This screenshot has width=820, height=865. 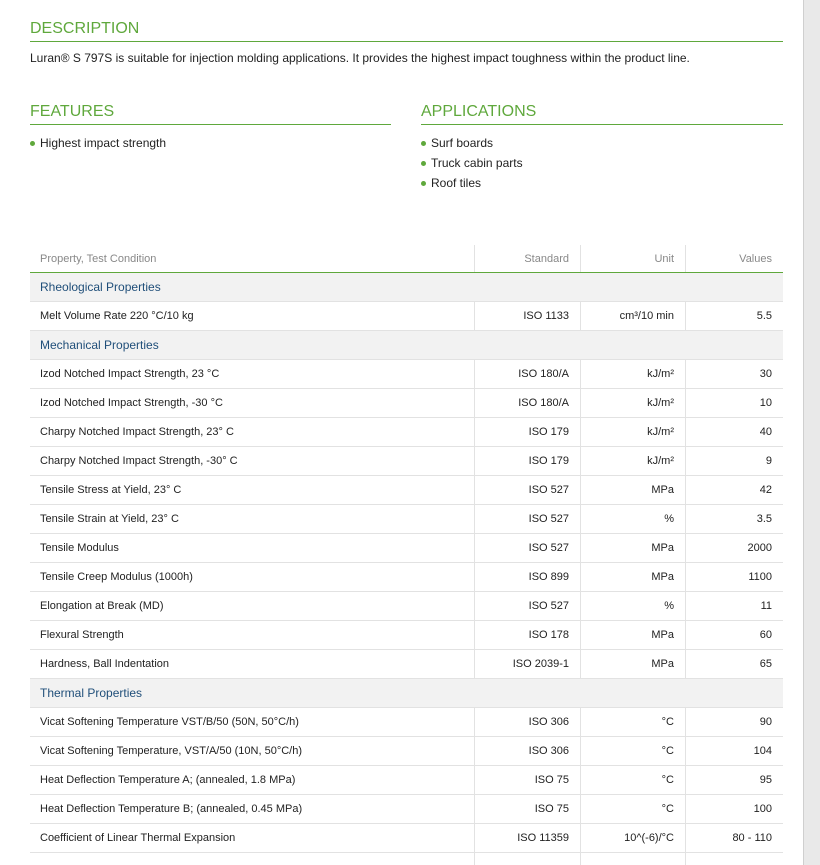 What do you see at coordinates (111, 490) in the screenshot?
I see `table-cell: Tensile Stress at Yield, 23° C` at bounding box center [111, 490].